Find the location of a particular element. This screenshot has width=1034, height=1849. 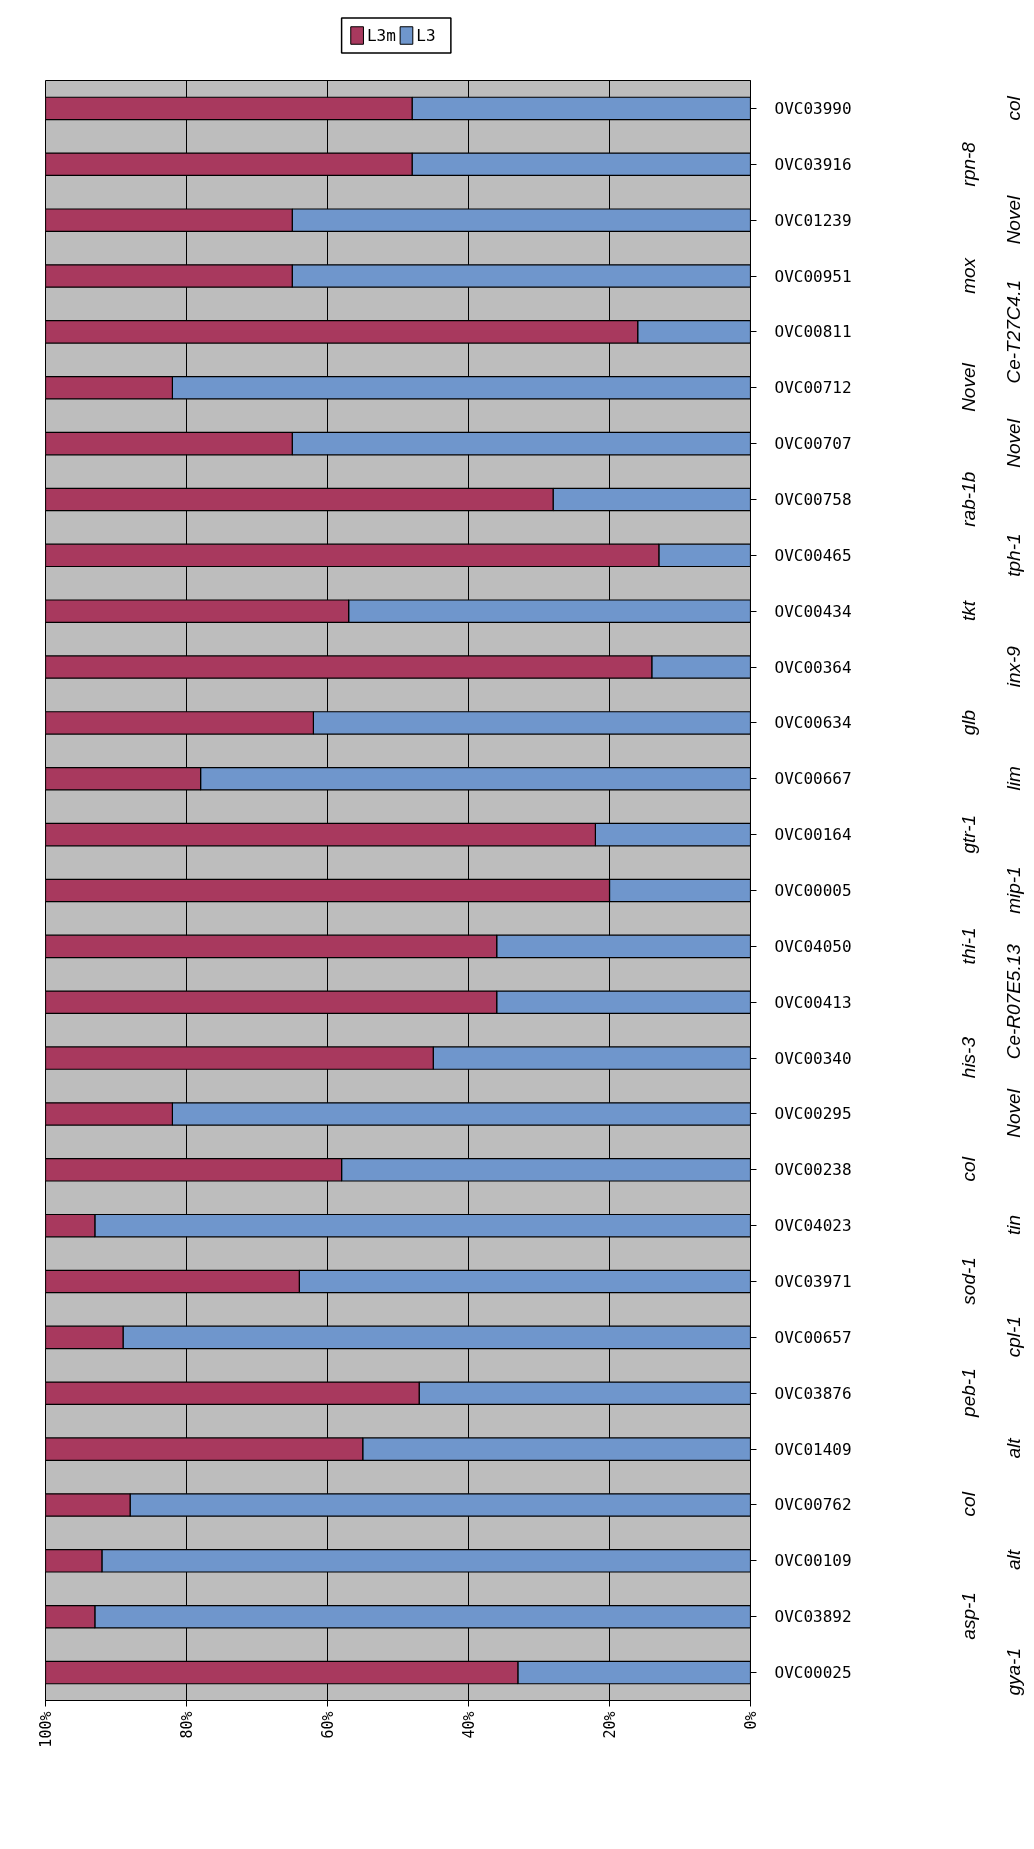

y-tick-label: OVC00762 is located at coordinates (813, 1505).